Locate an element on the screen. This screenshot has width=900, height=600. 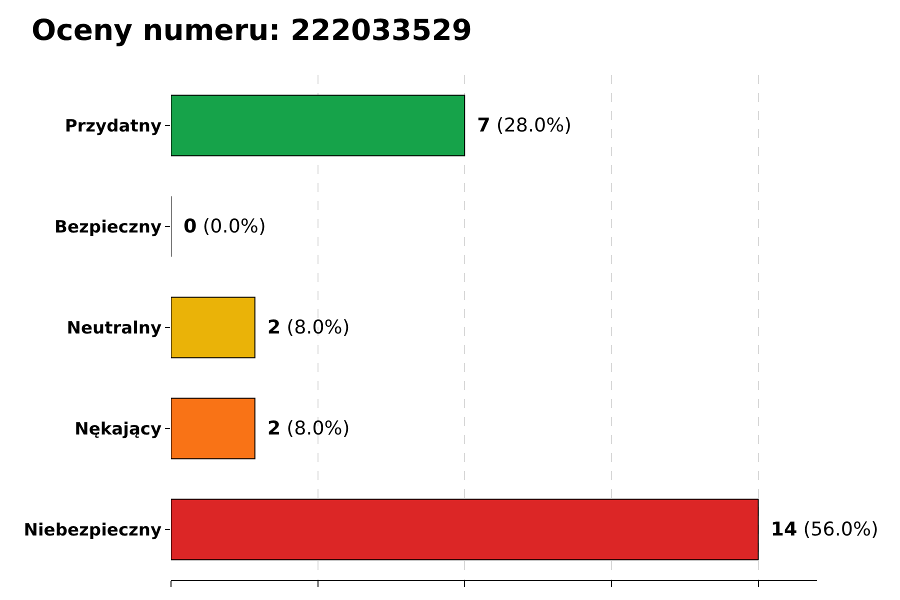
data-label: 14 (56.0%) is located at coordinates (819, 529).